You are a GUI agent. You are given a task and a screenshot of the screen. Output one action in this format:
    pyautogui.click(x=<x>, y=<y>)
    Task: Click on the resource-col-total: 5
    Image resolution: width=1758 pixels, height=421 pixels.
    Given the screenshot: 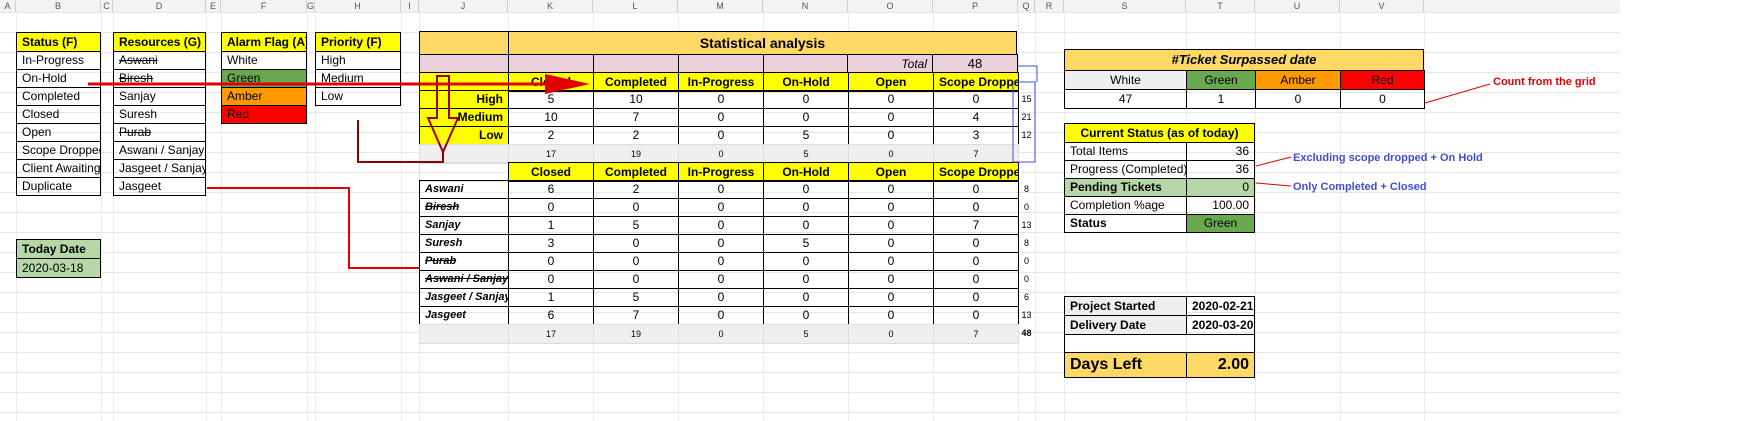 What is the action you would take?
    pyautogui.click(x=806, y=334)
    